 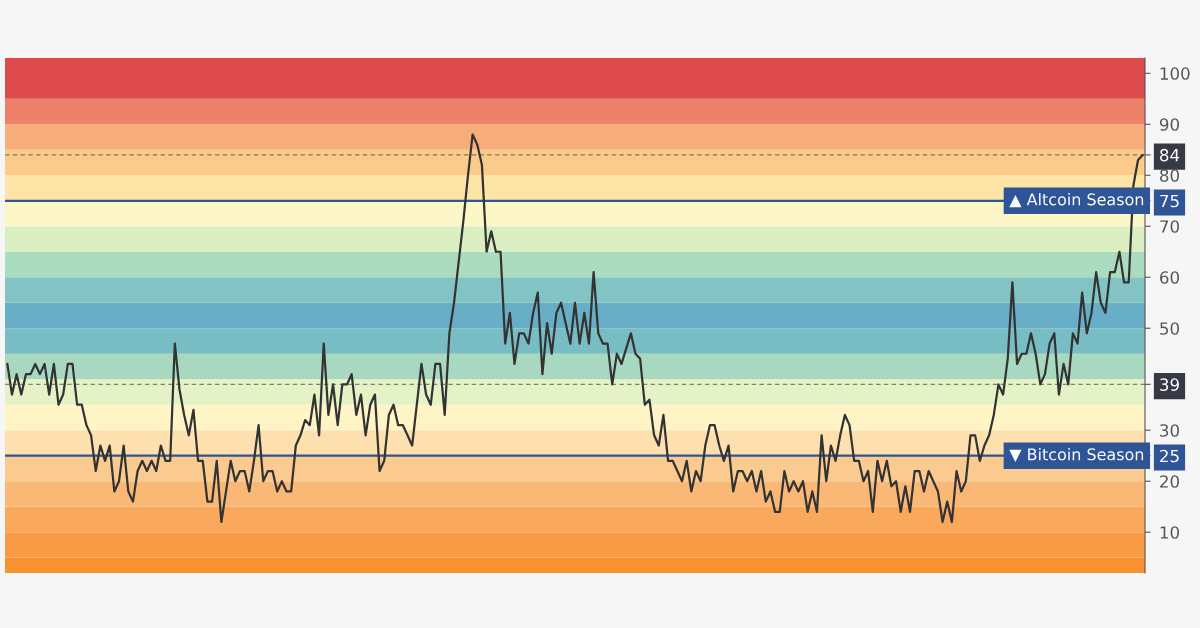 What do you see at coordinates (1169, 456) in the screenshot?
I see `y-tick-label: 25` at bounding box center [1169, 456].